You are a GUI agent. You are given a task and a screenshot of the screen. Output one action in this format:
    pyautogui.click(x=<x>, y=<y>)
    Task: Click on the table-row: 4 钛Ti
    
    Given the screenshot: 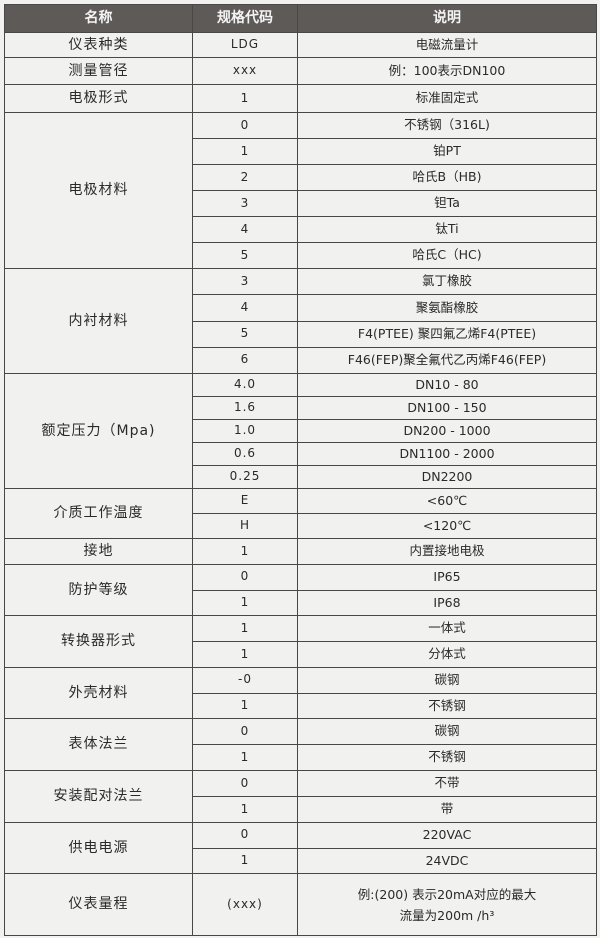 What is the action you would take?
    pyautogui.click(x=301, y=229)
    